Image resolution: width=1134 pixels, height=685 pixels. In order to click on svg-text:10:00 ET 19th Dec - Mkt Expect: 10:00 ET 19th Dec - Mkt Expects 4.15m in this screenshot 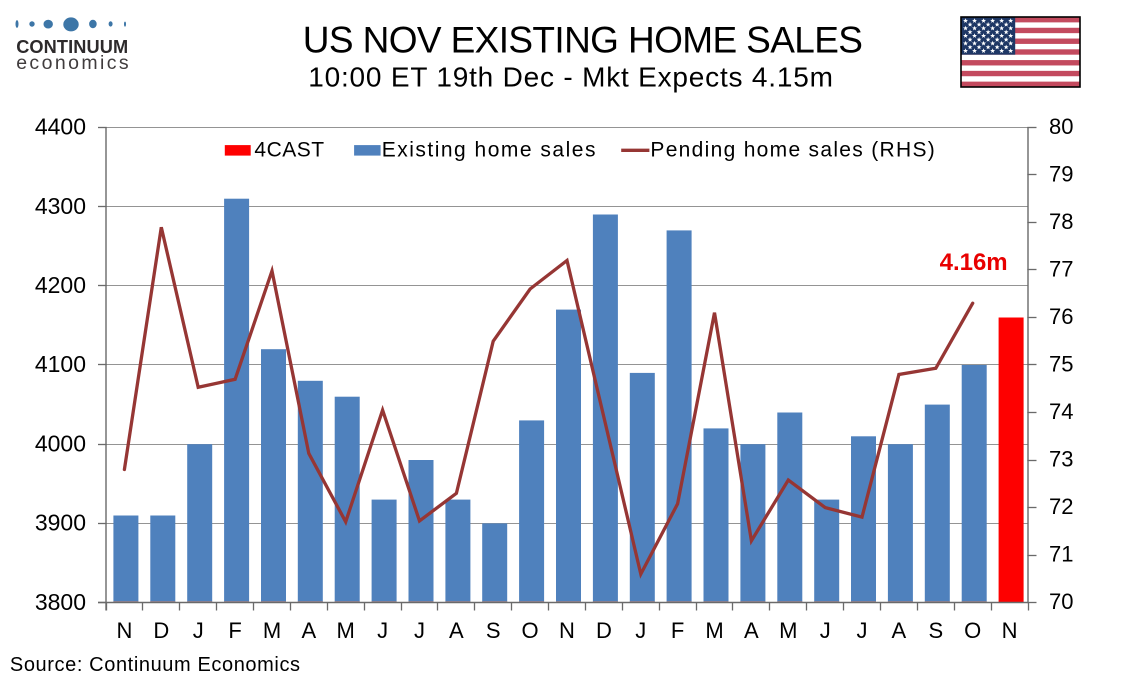, I will do `click(571, 77)`.